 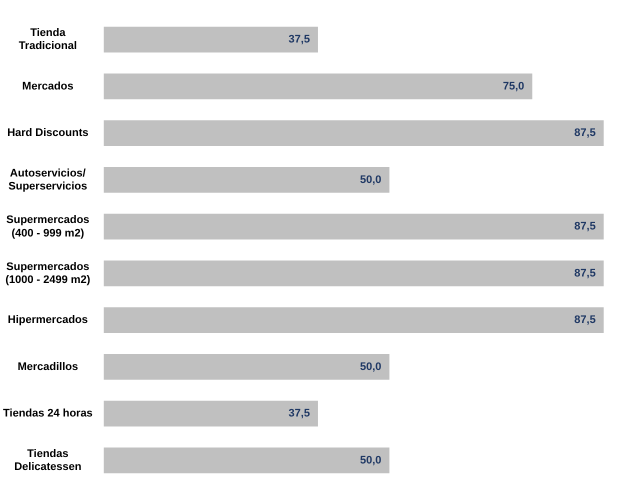 What do you see at coordinates (48, 414) in the screenshot?
I see `y-tick-label: Tiendas 24 horas` at bounding box center [48, 414].